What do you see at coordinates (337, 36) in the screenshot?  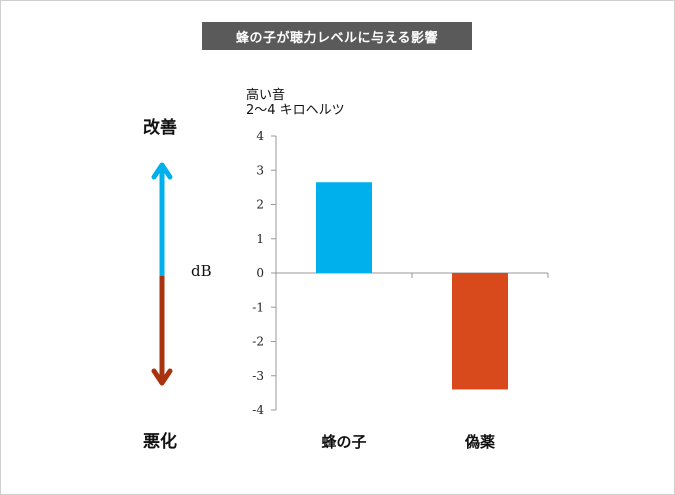 I see `page-title: 蜂の子が聴力レベルに与える影響` at bounding box center [337, 36].